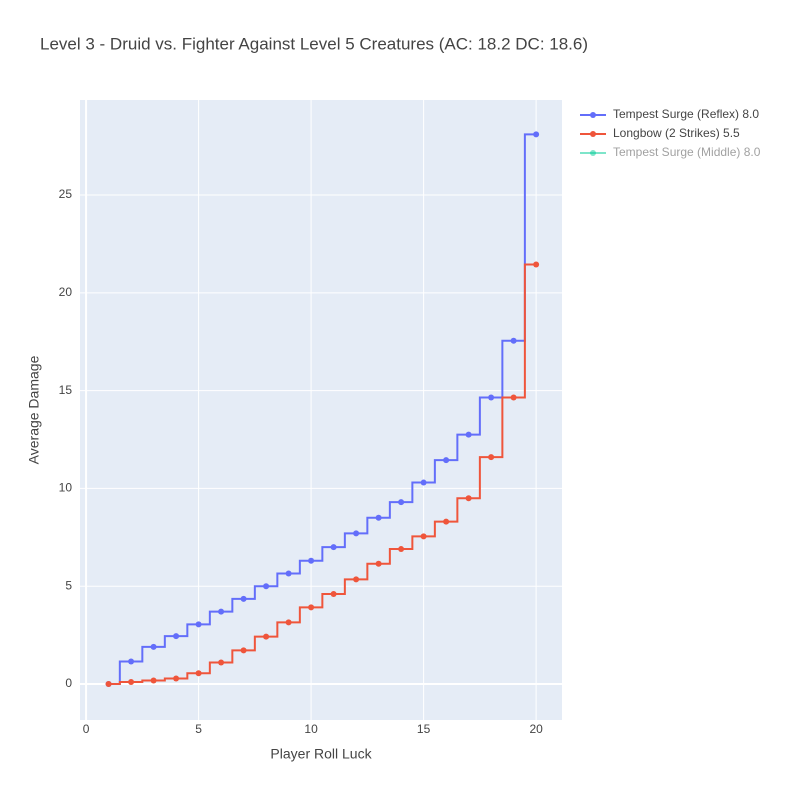  I want to click on y-tick-label: 0, so click(68, 683).